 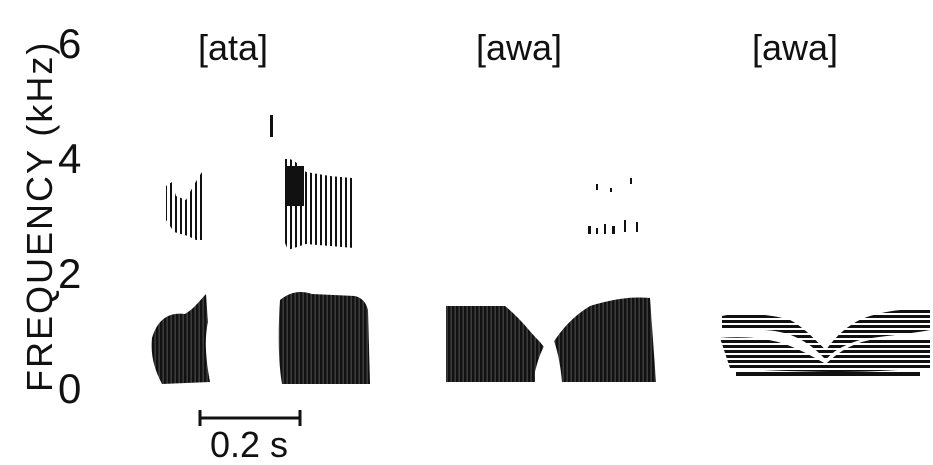 I want to click on formant-band-awa1, so click(x=551, y=339).